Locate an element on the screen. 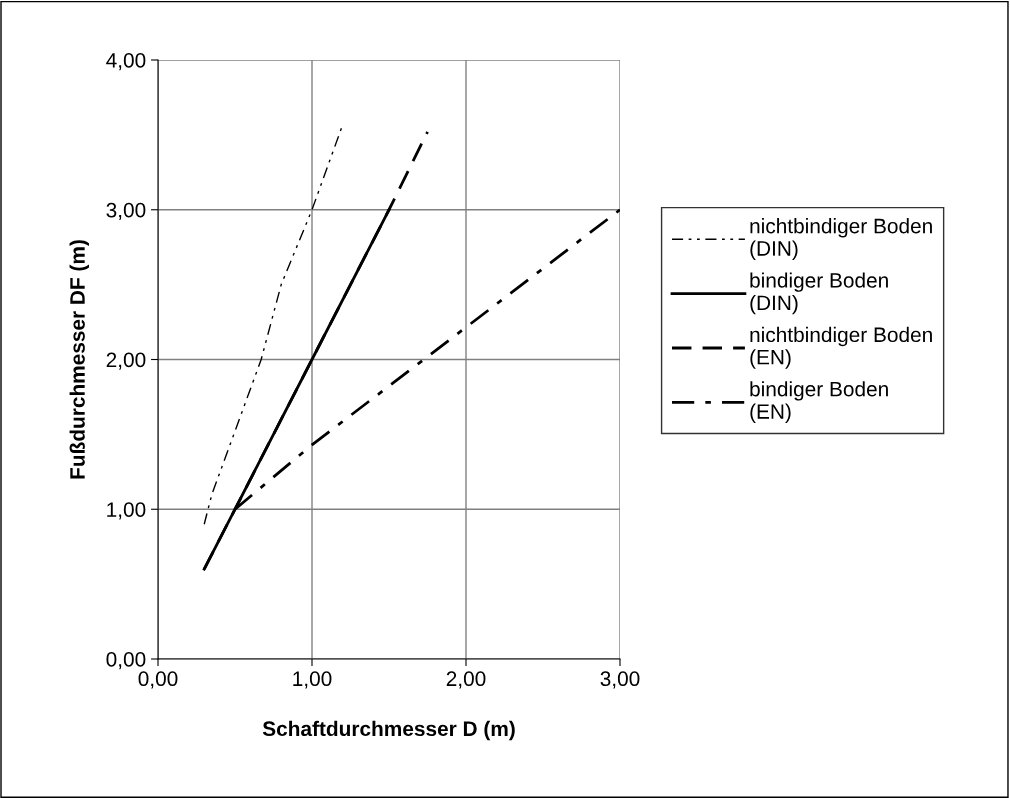  y-tick-label: 1,00 is located at coordinates (126, 511).